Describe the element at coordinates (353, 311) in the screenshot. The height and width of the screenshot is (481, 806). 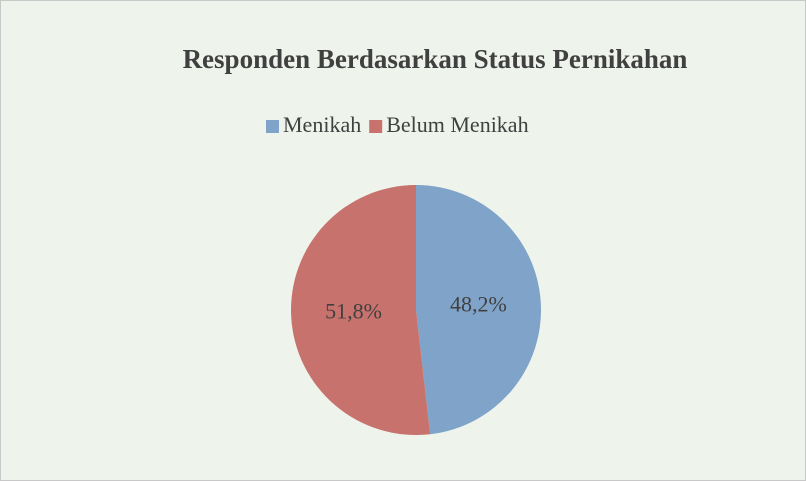
I see `data-label: 51,8%` at that location.